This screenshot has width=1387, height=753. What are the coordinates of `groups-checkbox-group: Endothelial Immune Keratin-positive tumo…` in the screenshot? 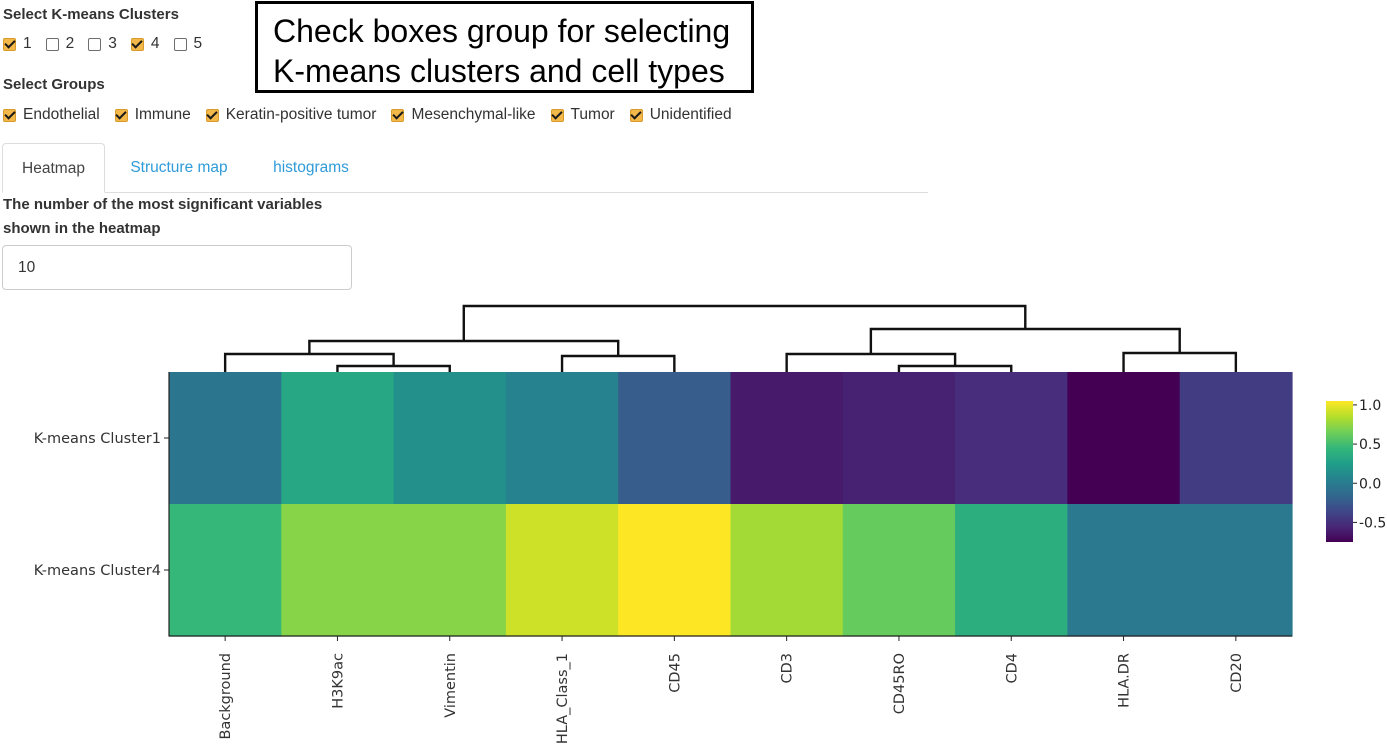 It's located at (367, 115).